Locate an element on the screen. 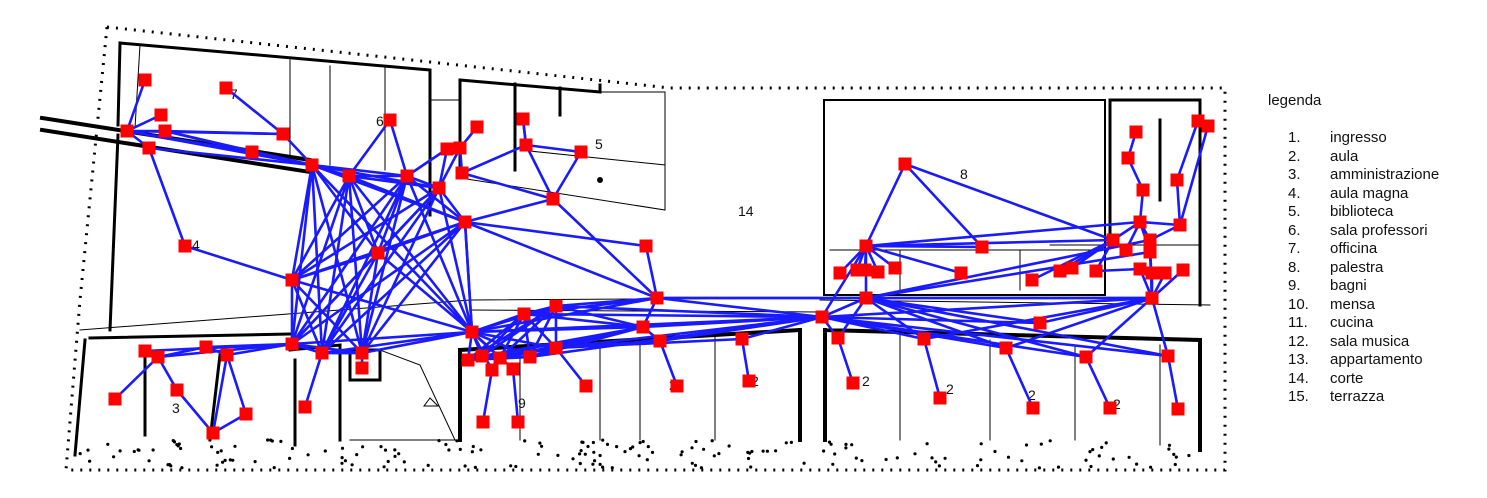 This screenshot has height=498, width=1487. legend-item-number: 2. is located at coordinates (1294, 156).